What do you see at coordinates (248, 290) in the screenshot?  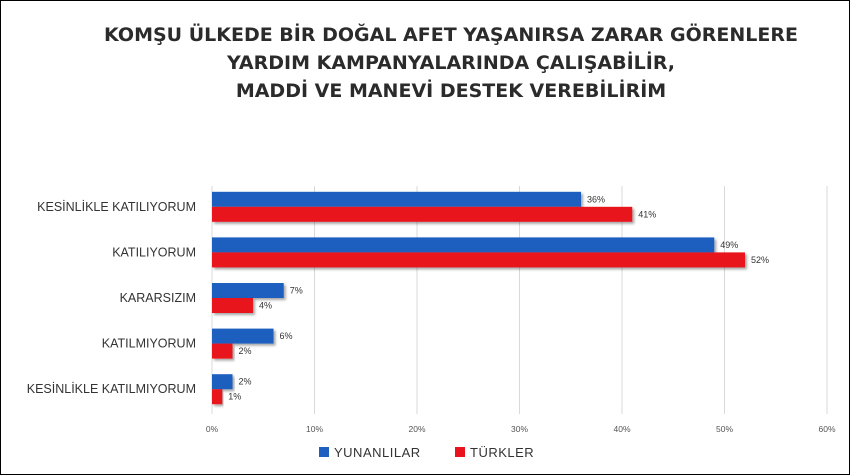 I see `bar-yunanlilar-kararsizim` at bounding box center [248, 290].